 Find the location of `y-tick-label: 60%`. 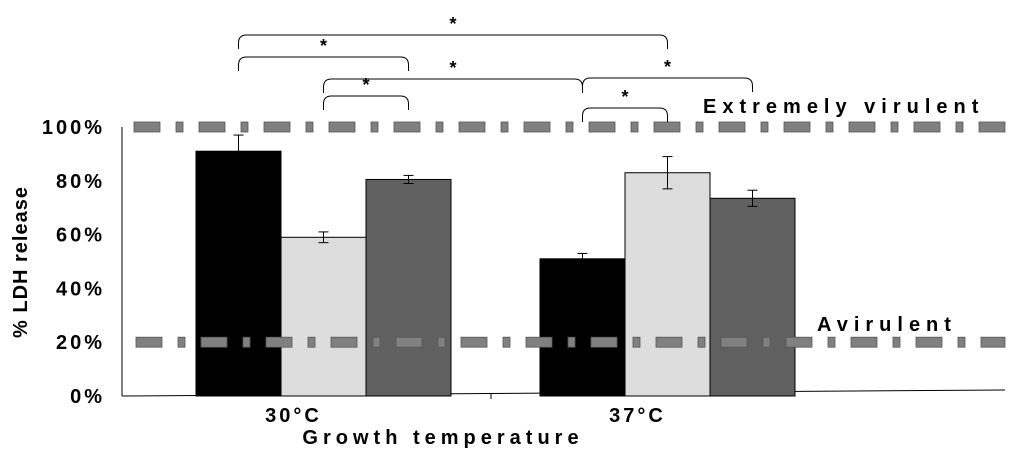

y-tick-label: 60% is located at coordinates (80, 236).